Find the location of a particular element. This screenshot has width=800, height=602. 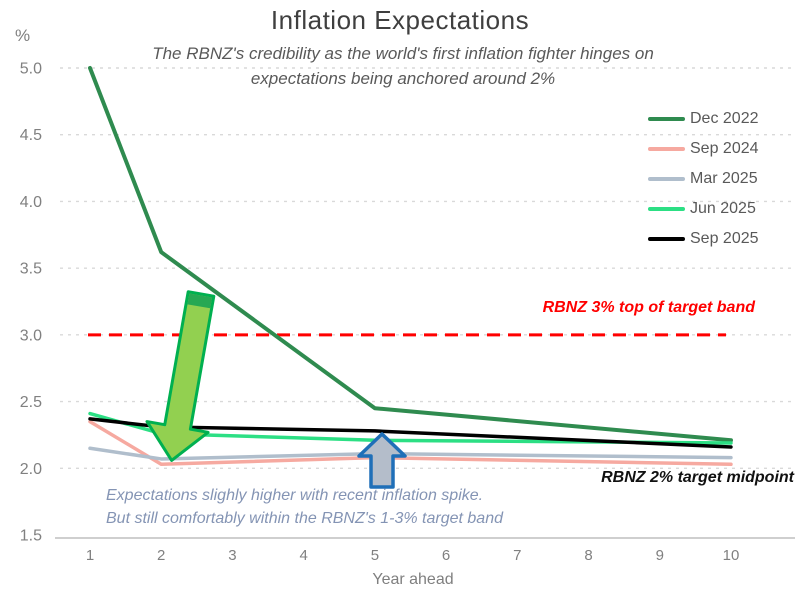

y-tick-3.0: 3.0 is located at coordinates (31, 335).